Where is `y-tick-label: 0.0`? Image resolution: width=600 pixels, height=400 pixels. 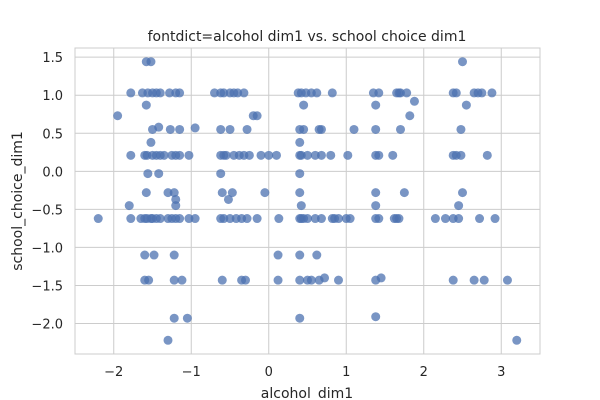 y-tick-label: 0.0 is located at coordinates (52, 172).